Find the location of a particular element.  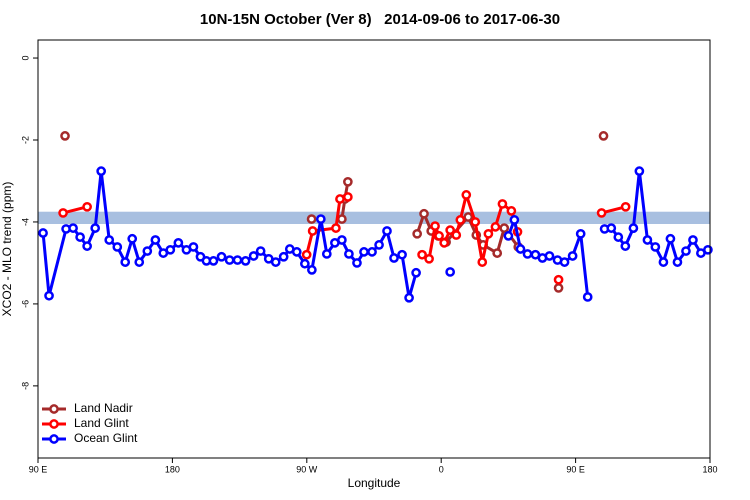

legend-label: Land Glint is located at coordinates (101, 423).